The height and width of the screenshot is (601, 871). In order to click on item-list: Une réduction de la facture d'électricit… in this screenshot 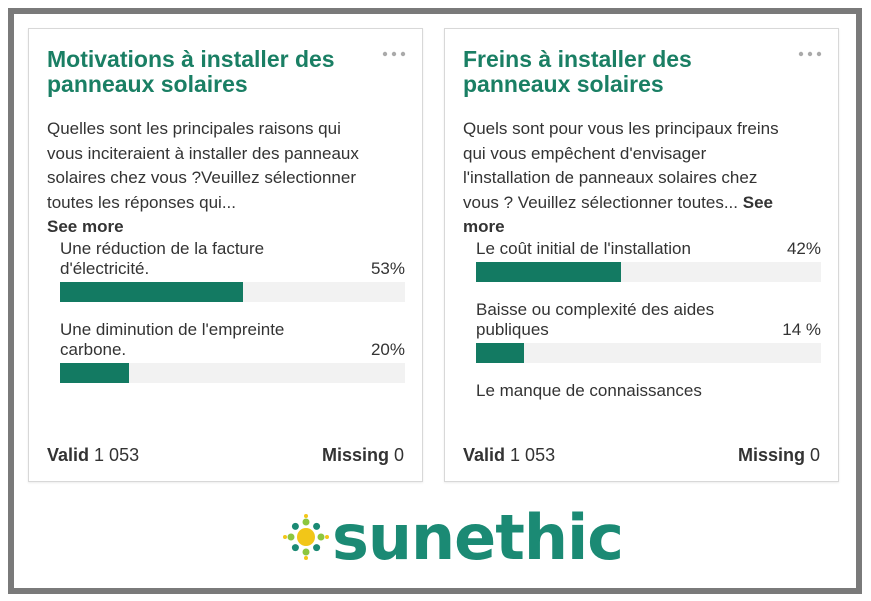, I will do `click(232, 326)`.